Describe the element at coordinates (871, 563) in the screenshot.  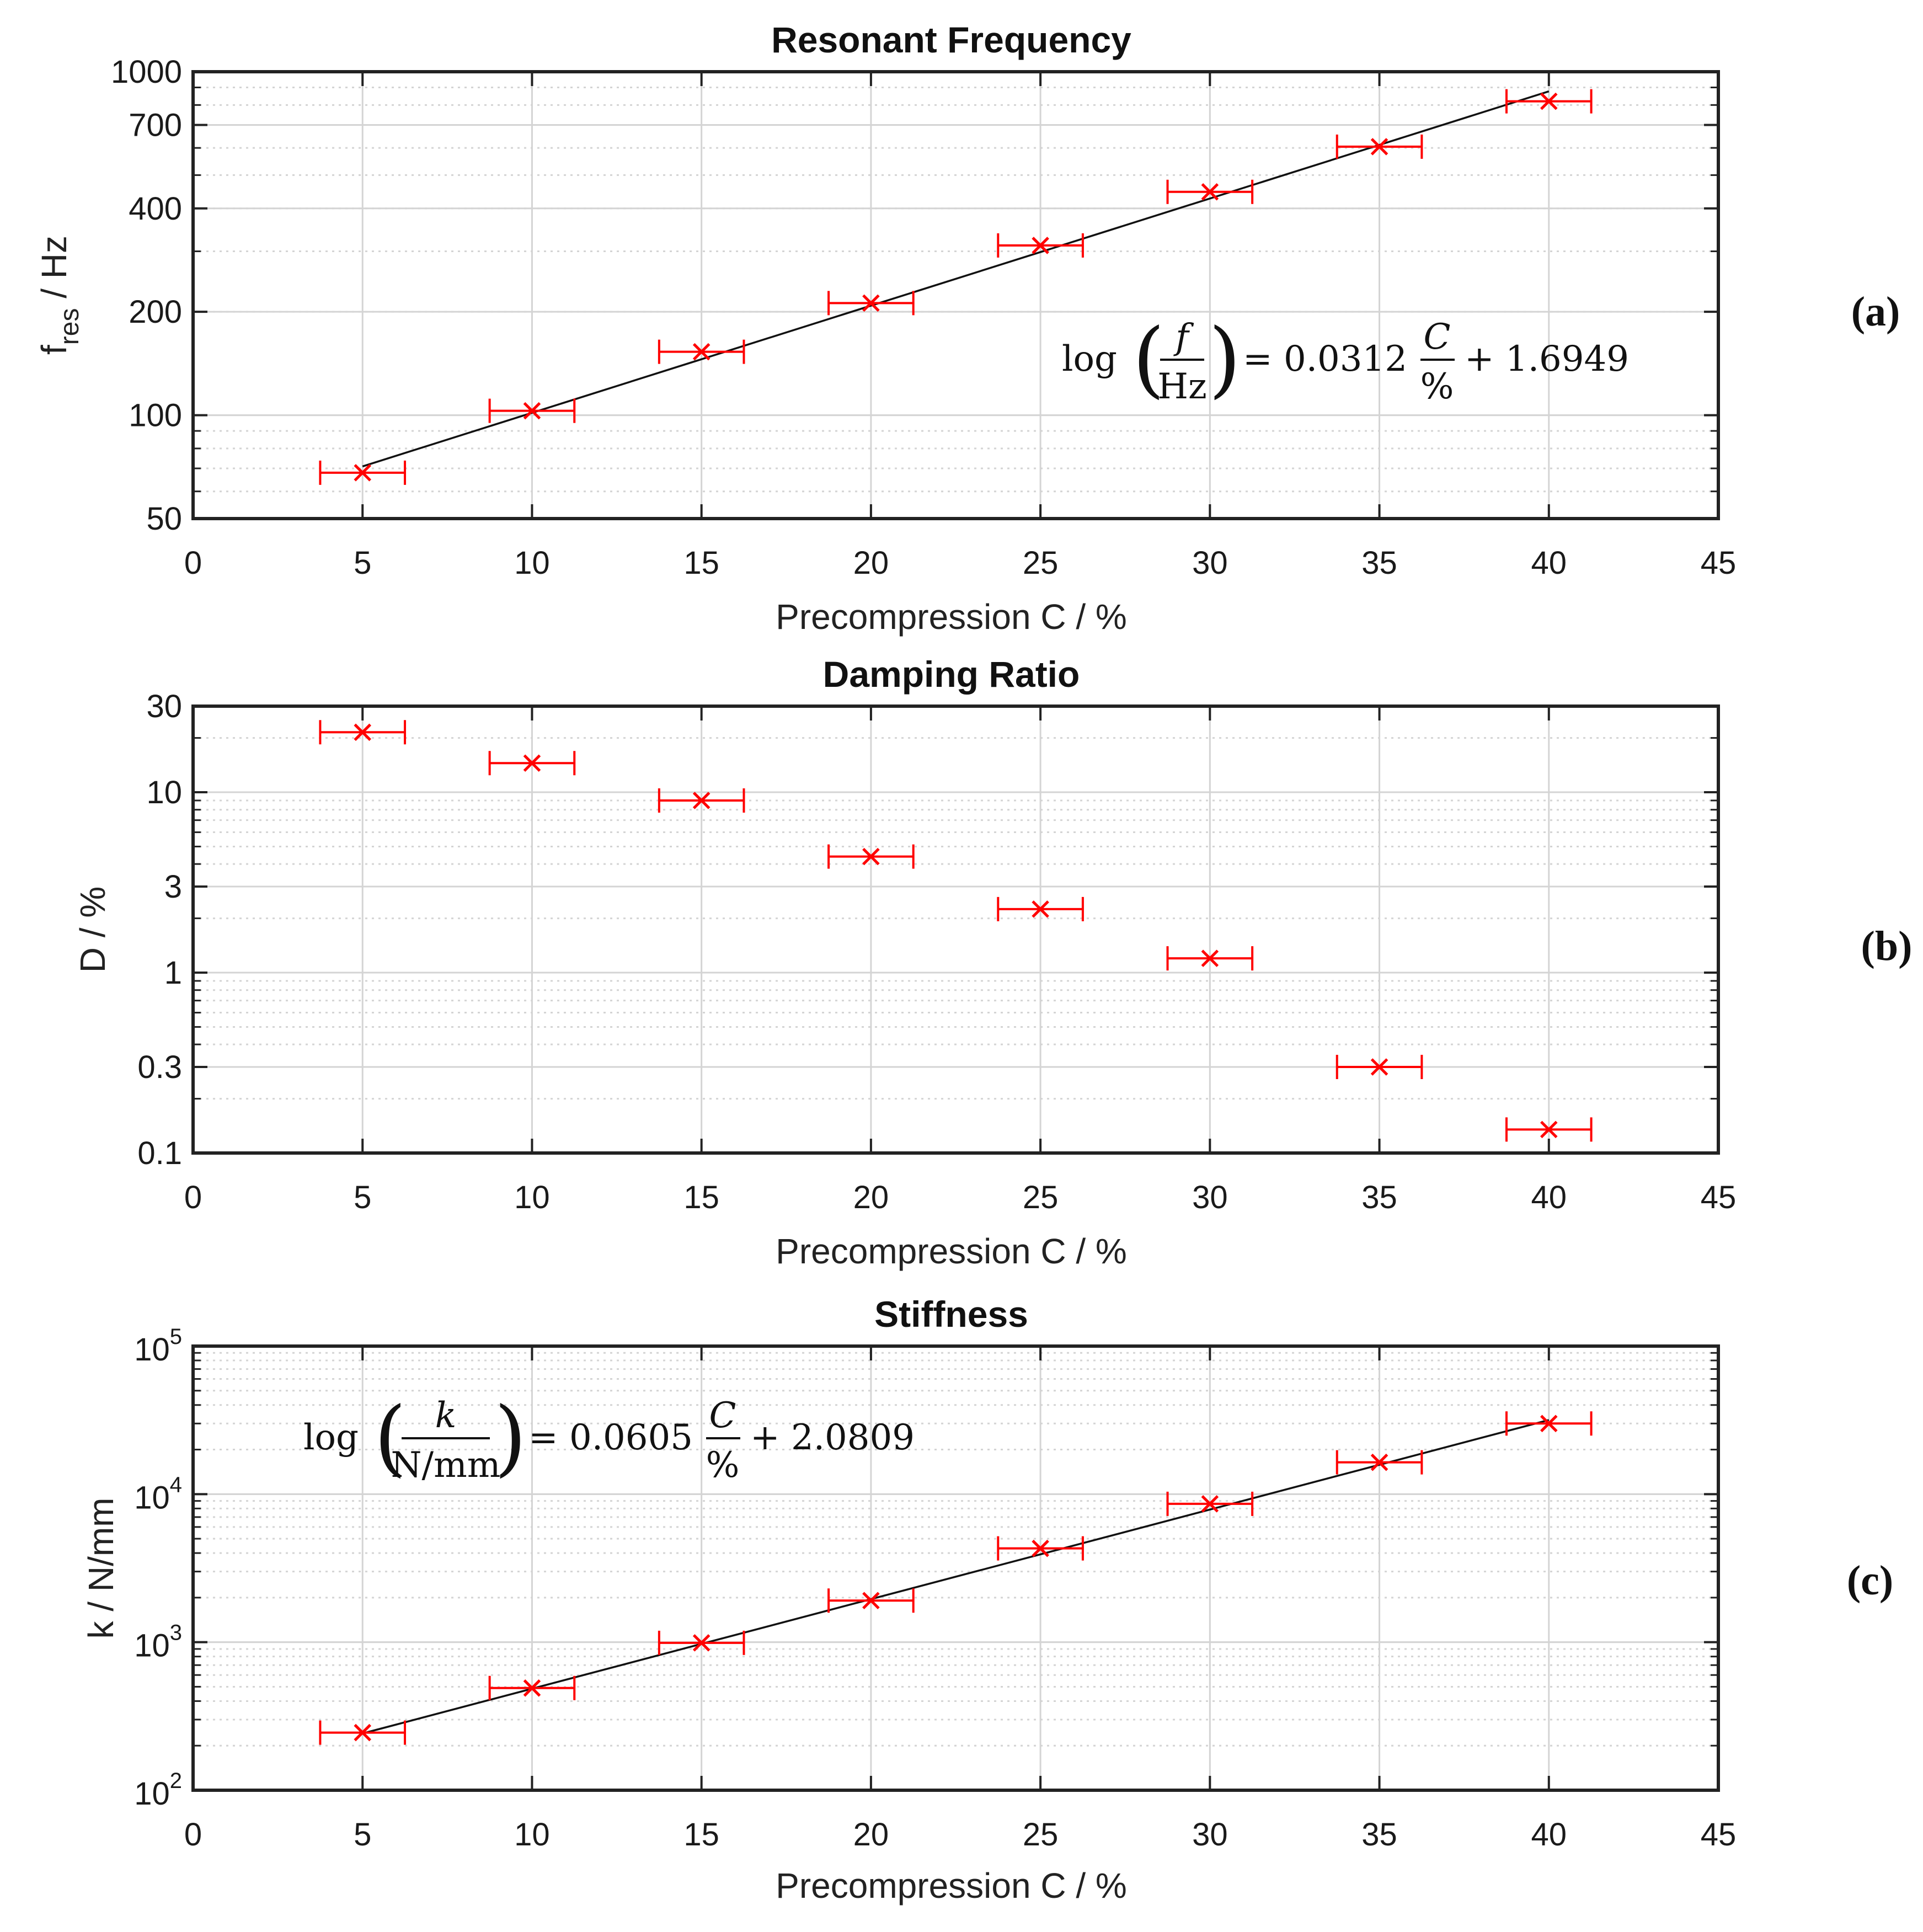
I see `x-tick-label: 20` at that location.